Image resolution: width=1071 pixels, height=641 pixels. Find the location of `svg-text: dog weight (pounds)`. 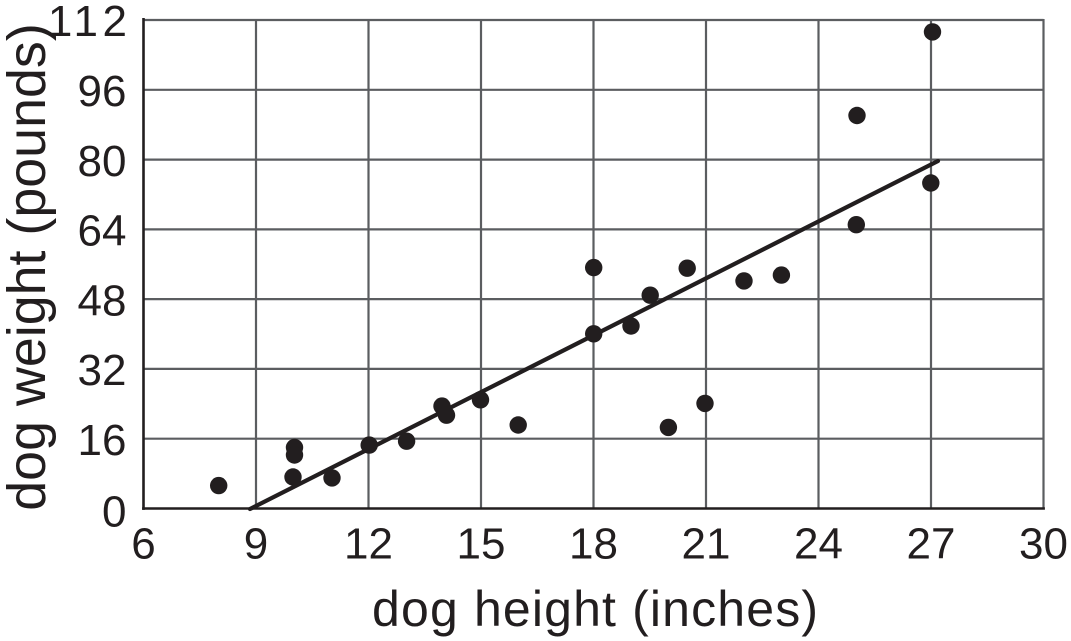

svg-text: dog weight (pounds) is located at coordinates (28, 266).